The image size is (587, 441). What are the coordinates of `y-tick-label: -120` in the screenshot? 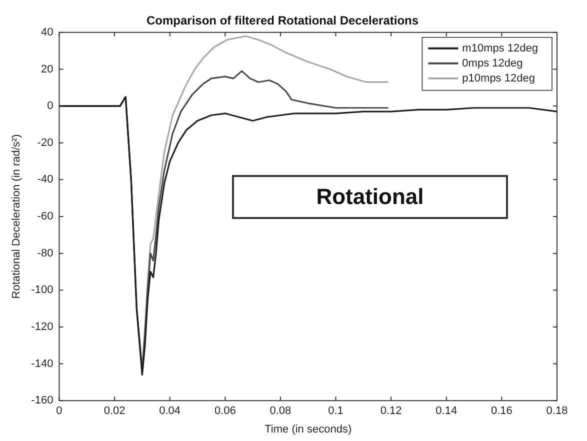 It's located at (42, 326).